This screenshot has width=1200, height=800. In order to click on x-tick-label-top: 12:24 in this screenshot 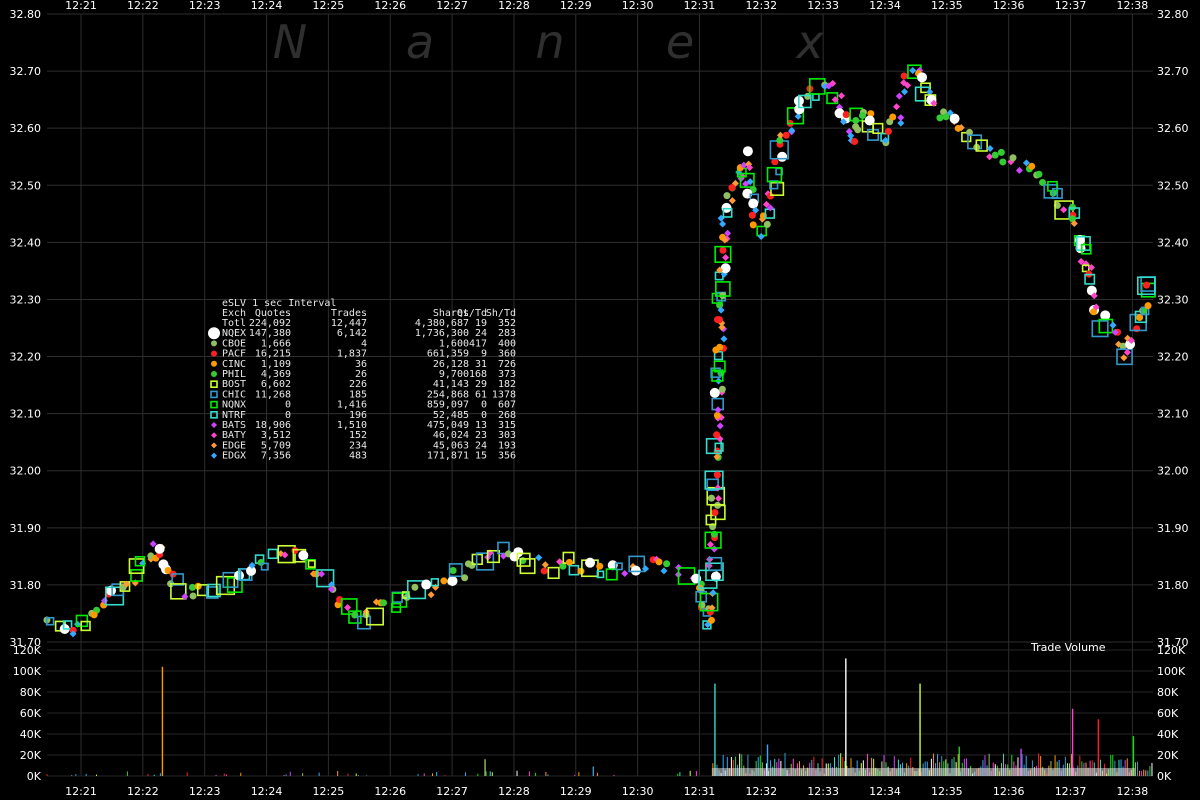, I will do `click(267, 6)`.